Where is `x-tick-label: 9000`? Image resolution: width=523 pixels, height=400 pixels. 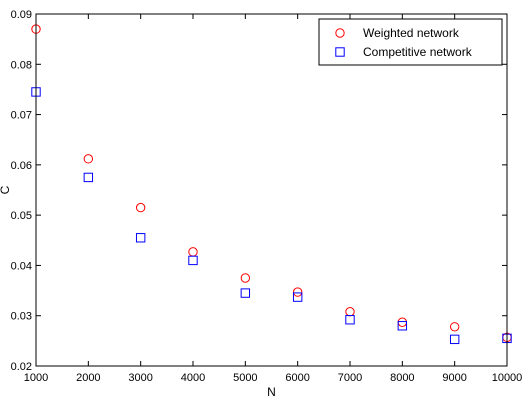 x-tick-label: 9000 is located at coordinates (454, 378).